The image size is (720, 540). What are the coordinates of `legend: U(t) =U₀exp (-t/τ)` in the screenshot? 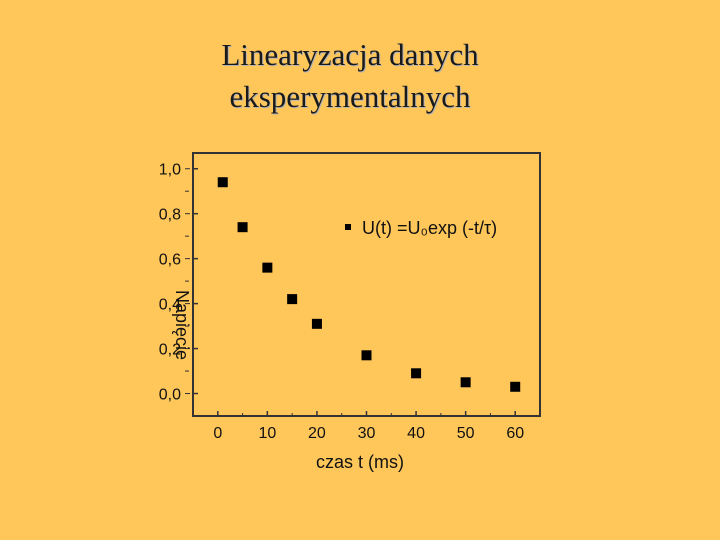 It's located at (421, 228).